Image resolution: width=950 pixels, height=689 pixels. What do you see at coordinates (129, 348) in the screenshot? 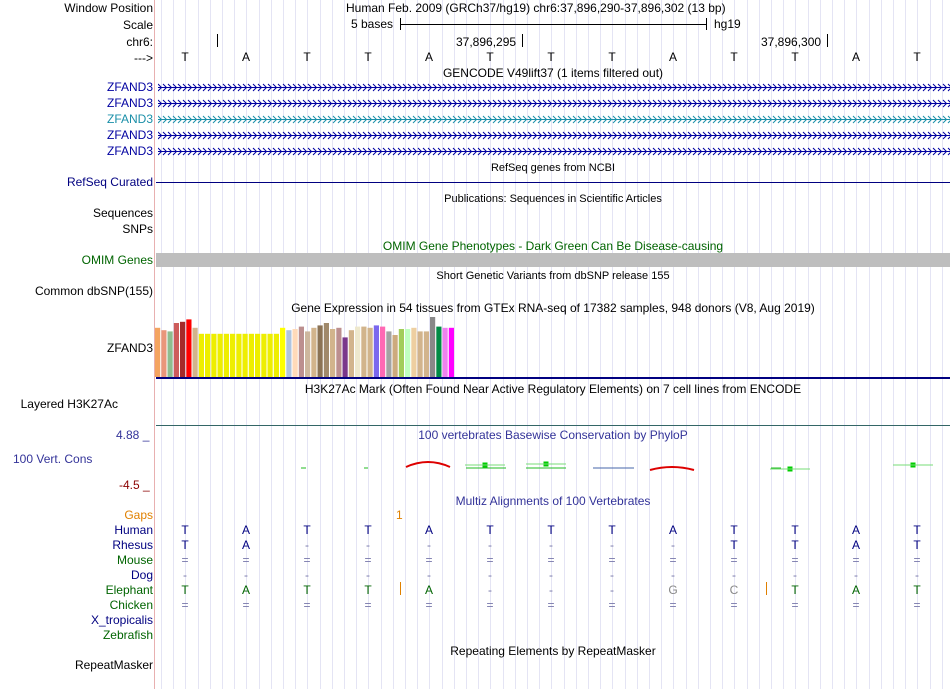
I see `gtex-gene-label: ZFAND3` at bounding box center [129, 348].